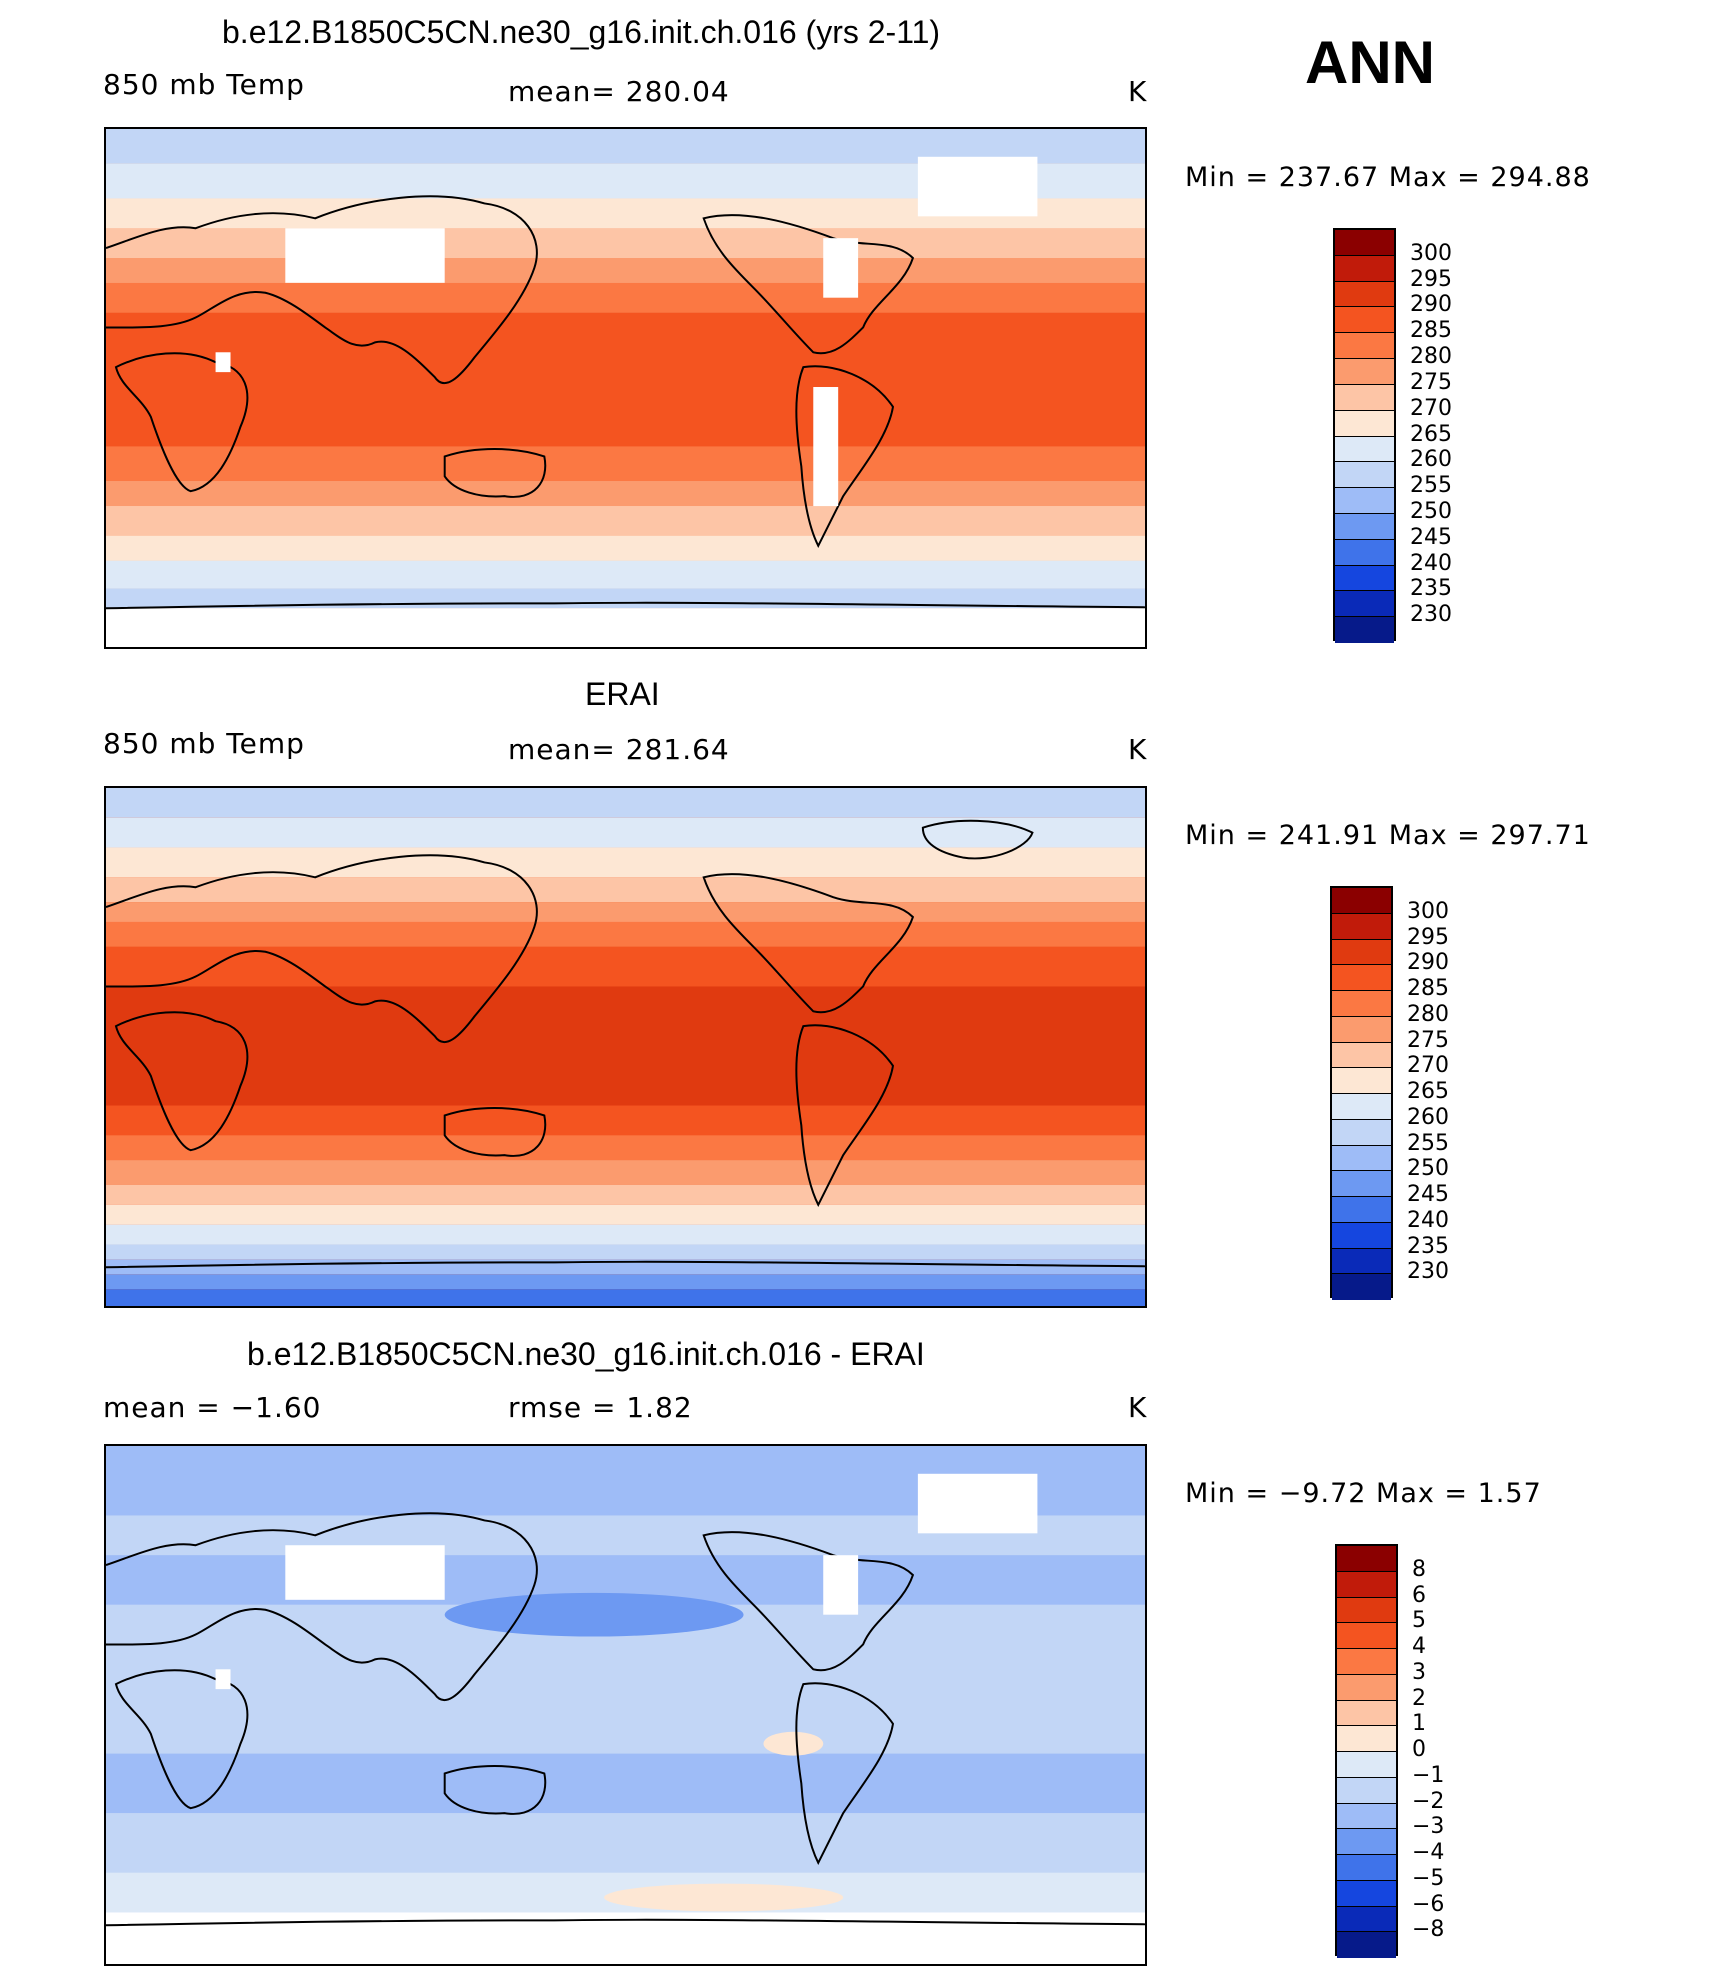 Image resolution: width=1710 pixels, height=1981 pixels. Describe the element at coordinates (1138, 1407) in the screenshot. I see `panel-3-unit-label: K` at that location.